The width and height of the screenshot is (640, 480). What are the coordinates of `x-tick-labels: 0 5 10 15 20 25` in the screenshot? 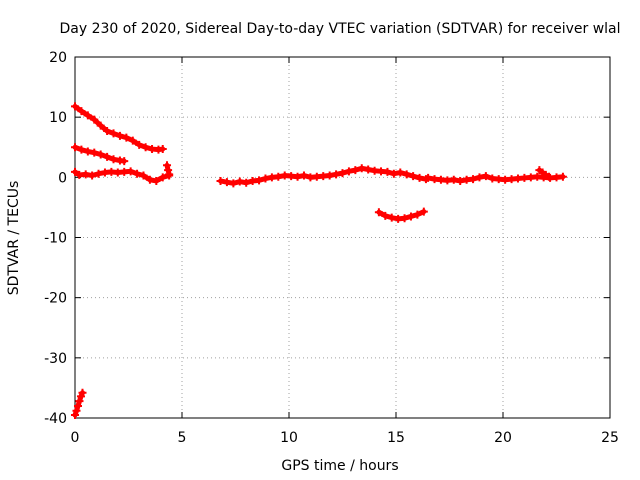 It's located at (345, 438).